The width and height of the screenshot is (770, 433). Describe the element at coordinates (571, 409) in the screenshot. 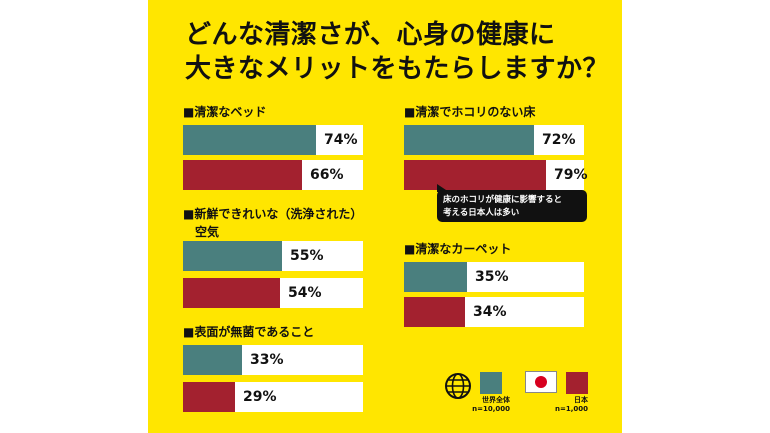

I see `legend-japan-n: n=1,000` at that location.